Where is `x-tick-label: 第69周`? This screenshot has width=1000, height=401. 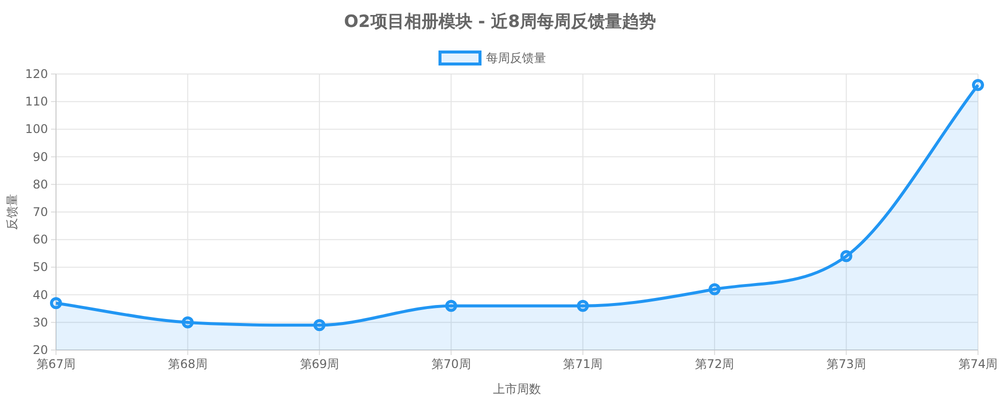
x-tick-label: 第69周 is located at coordinates (320, 364).